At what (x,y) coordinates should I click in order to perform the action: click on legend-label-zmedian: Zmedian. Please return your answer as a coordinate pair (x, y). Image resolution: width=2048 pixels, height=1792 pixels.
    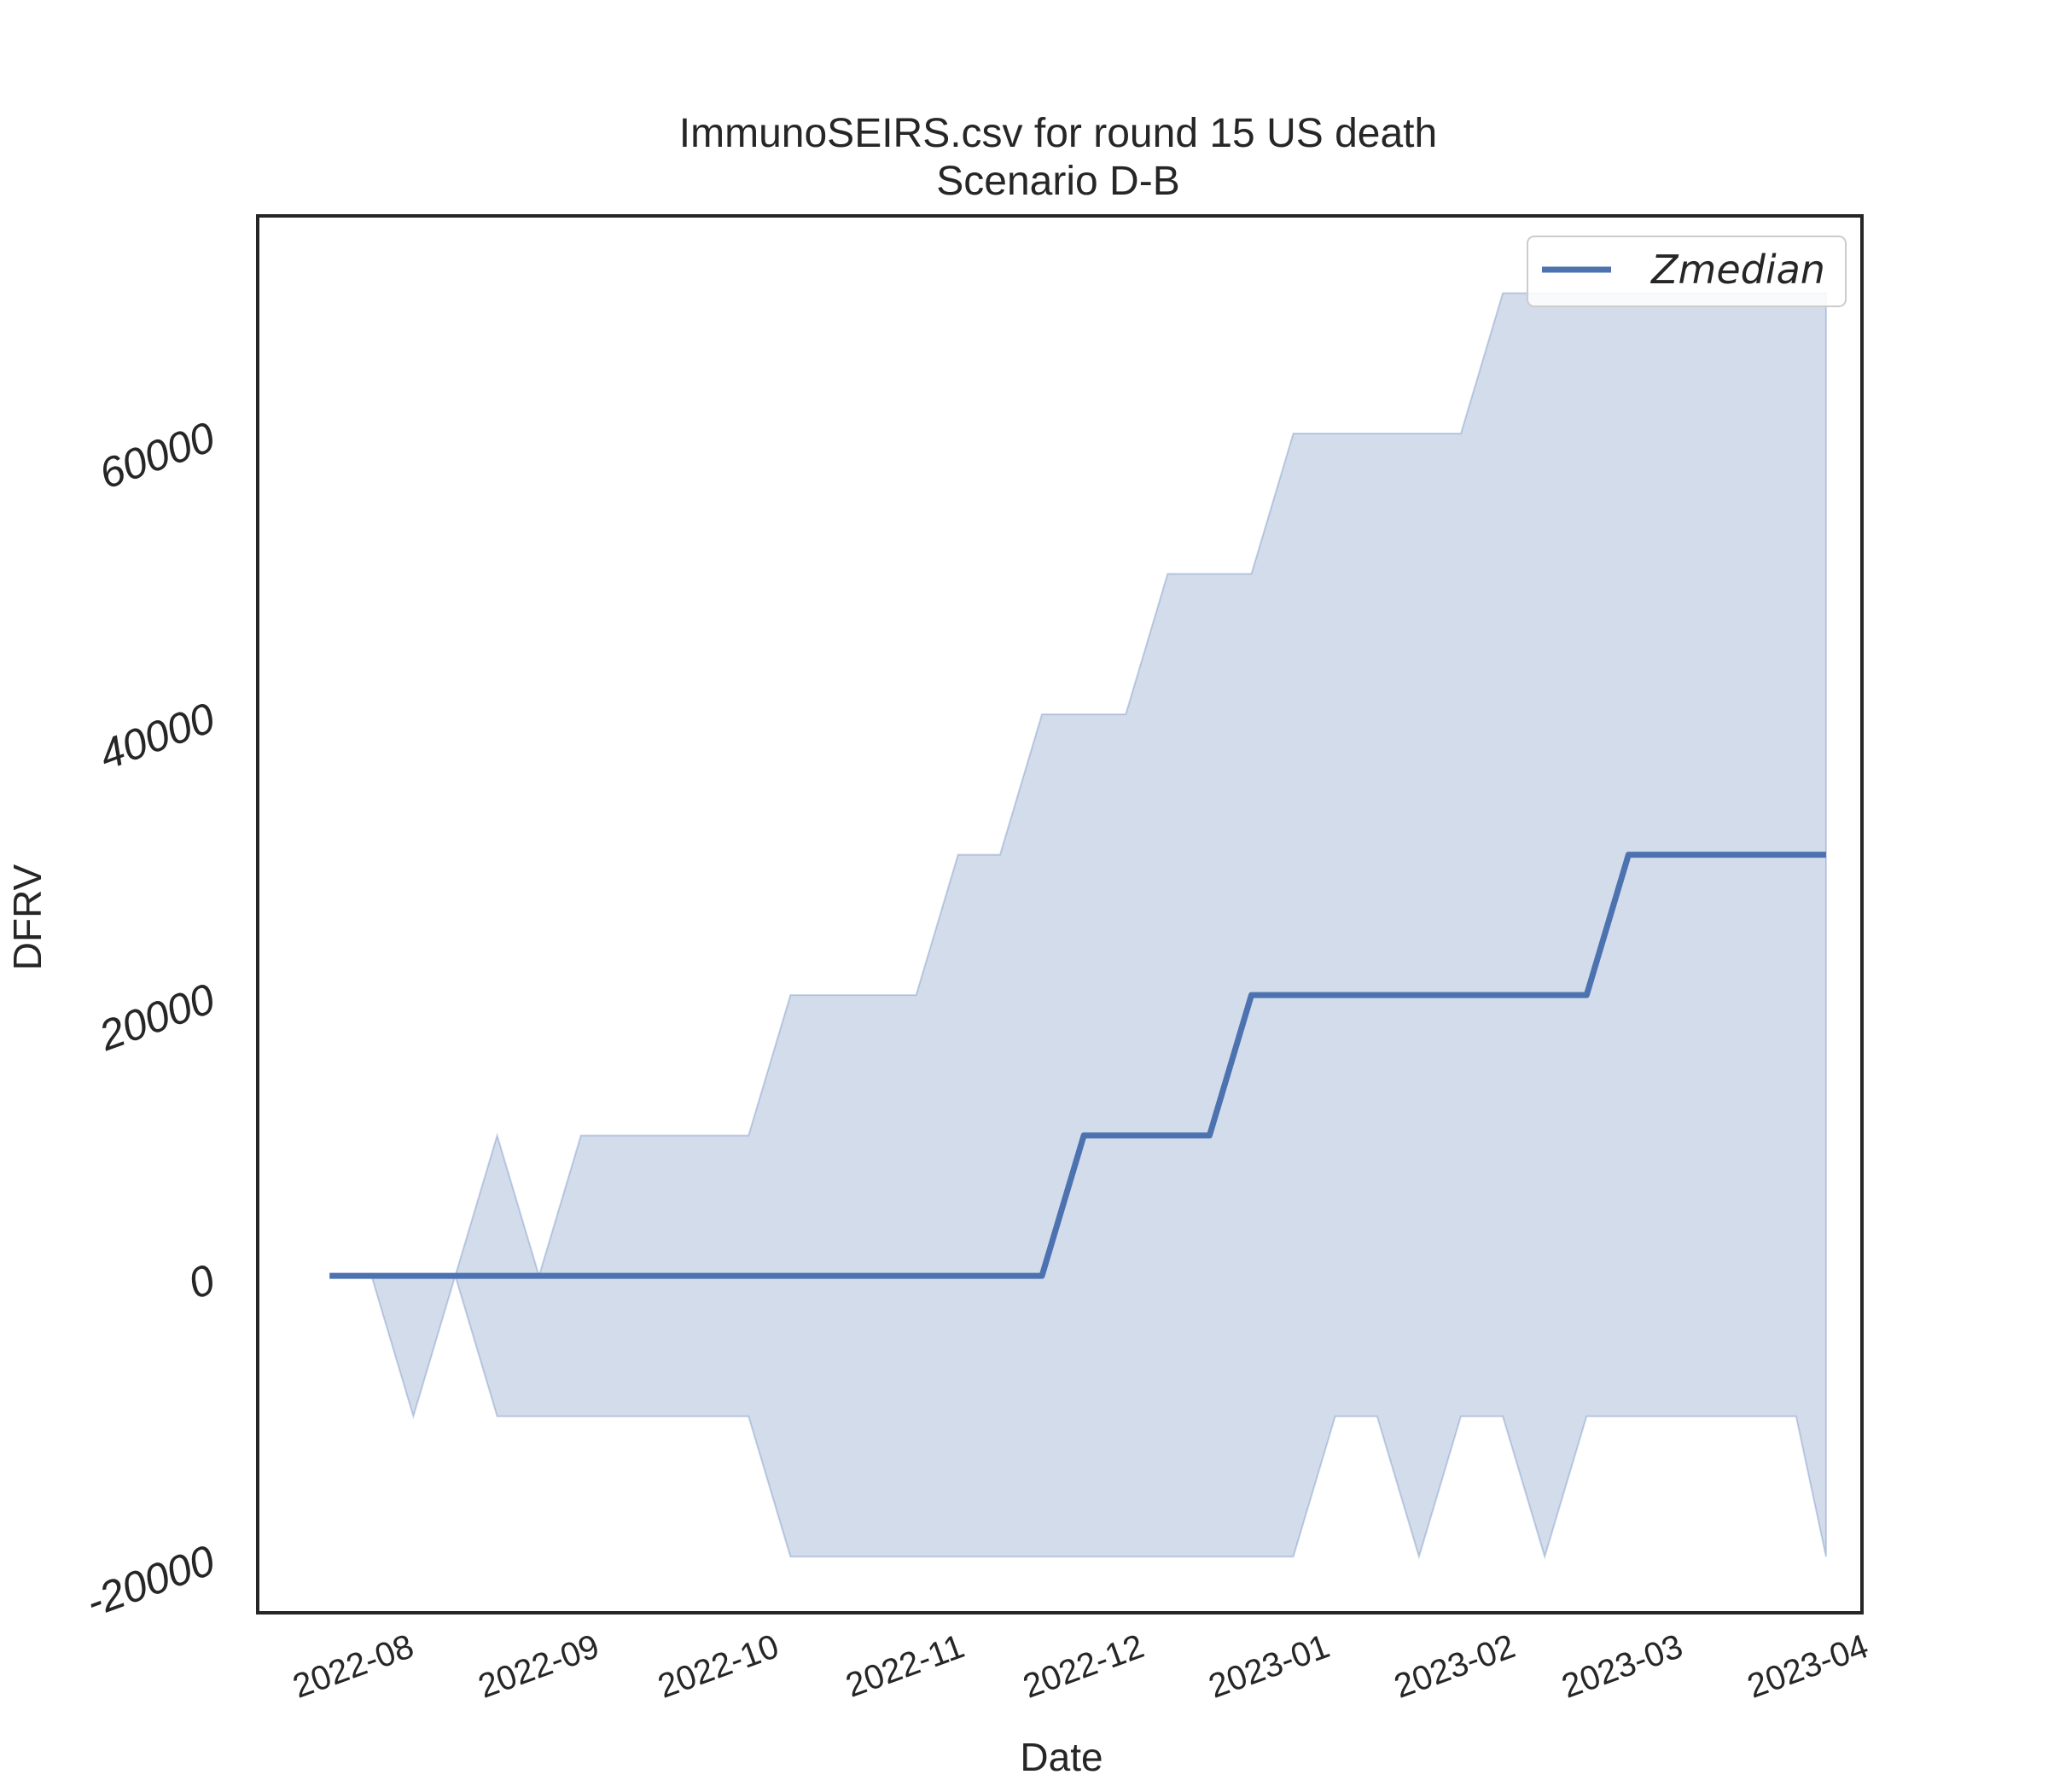
    Looking at the image, I should click on (1737, 270).